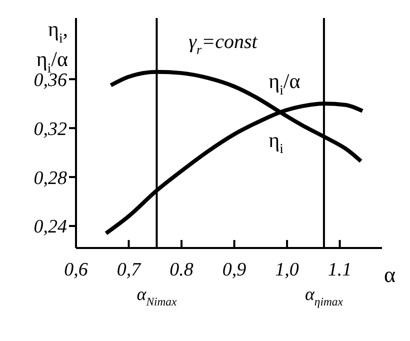  Describe the element at coordinates (390, 274) in the screenshot. I see `x-axis-title: α` at that location.